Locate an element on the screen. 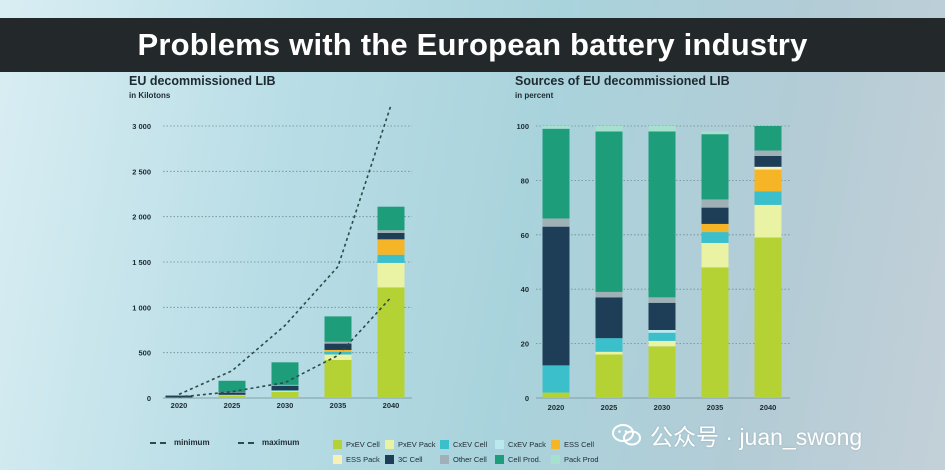  watermark-text: 公众号 · juan_swong is located at coordinates (756, 437).